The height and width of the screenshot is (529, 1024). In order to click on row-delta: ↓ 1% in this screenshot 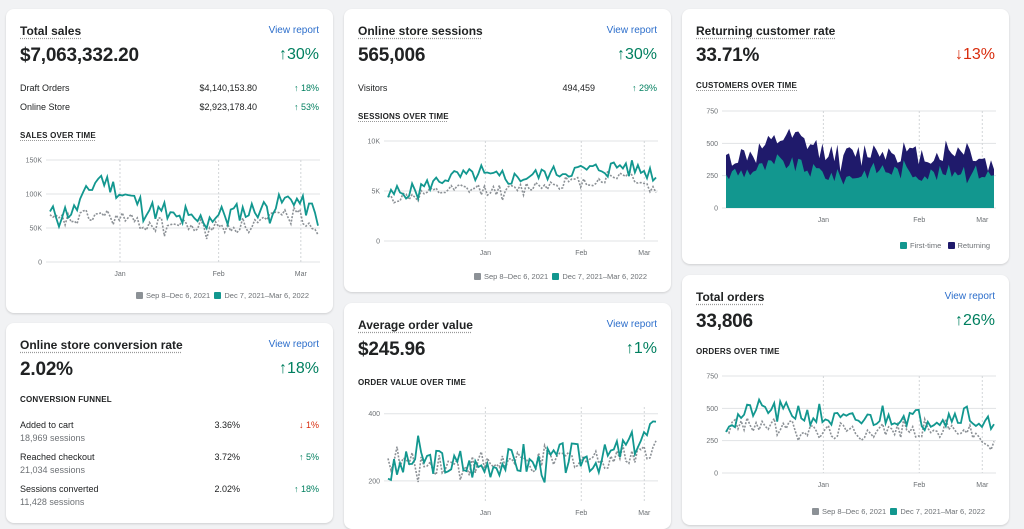, I will do `click(308, 425)`.